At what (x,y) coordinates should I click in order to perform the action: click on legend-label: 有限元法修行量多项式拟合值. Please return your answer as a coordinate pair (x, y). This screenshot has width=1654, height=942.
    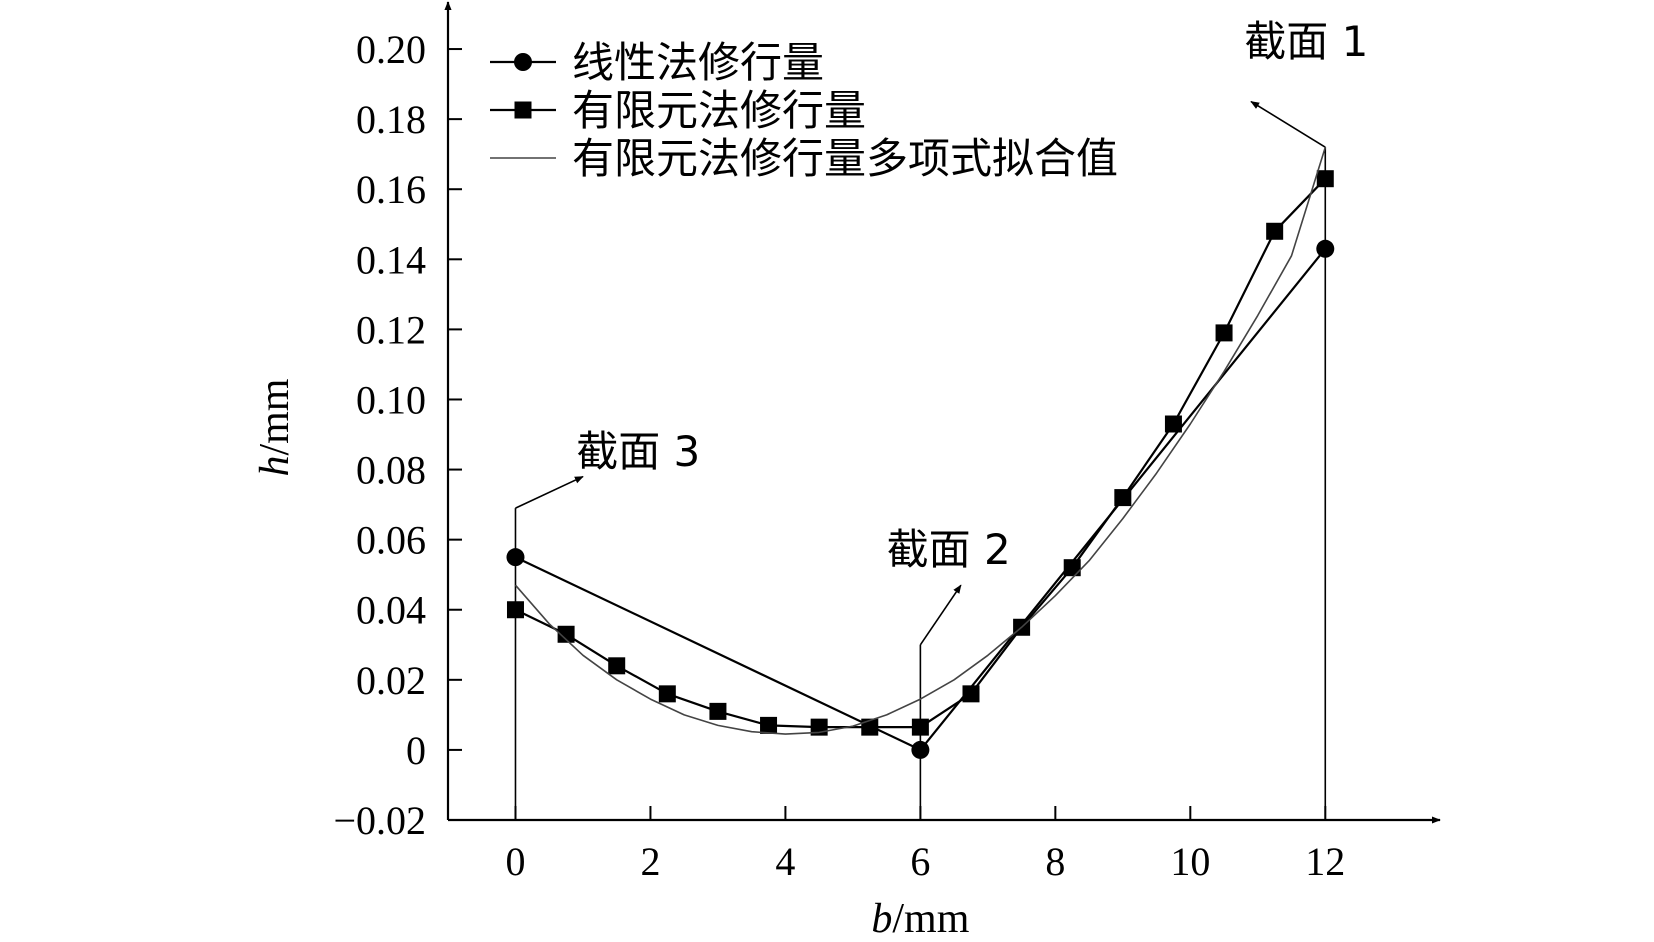
    Looking at the image, I should click on (845, 158).